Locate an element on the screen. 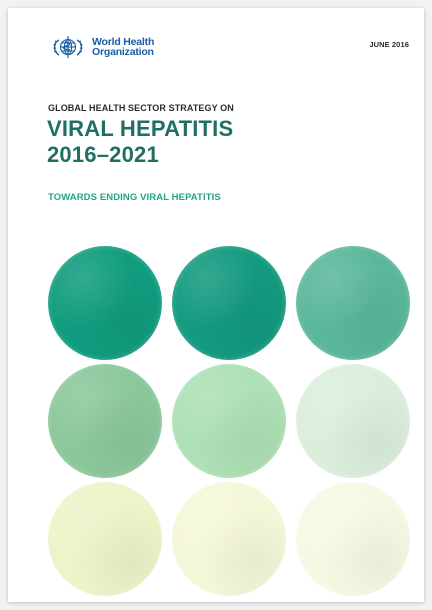  publication-date: JUNE 2016 is located at coordinates (389, 44).